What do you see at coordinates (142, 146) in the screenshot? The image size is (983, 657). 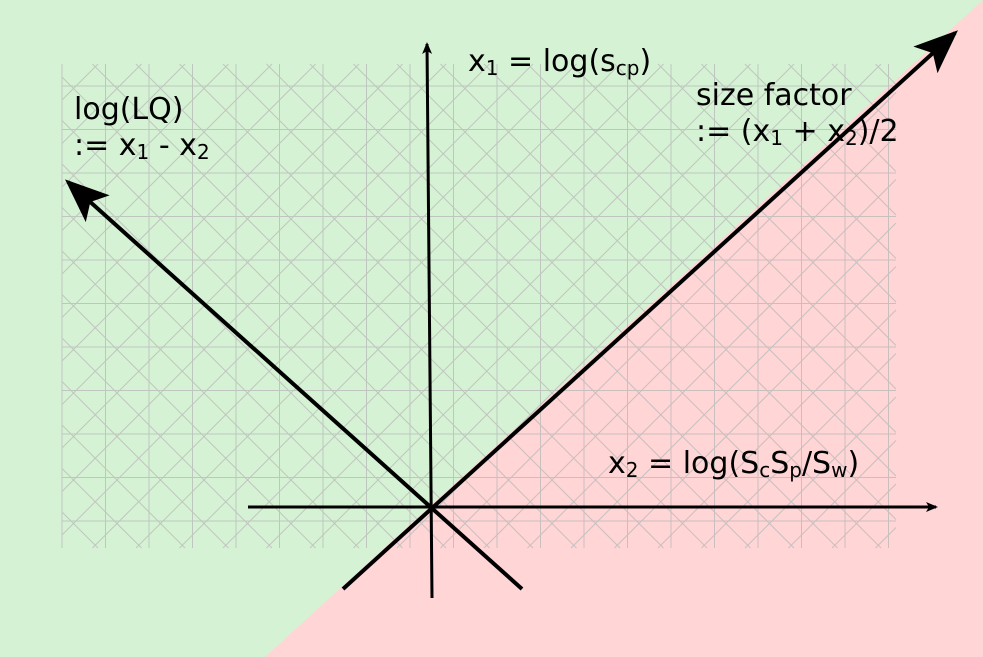 I see `lq-label-line2: := x1 - x2` at bounding box center [142, 146].